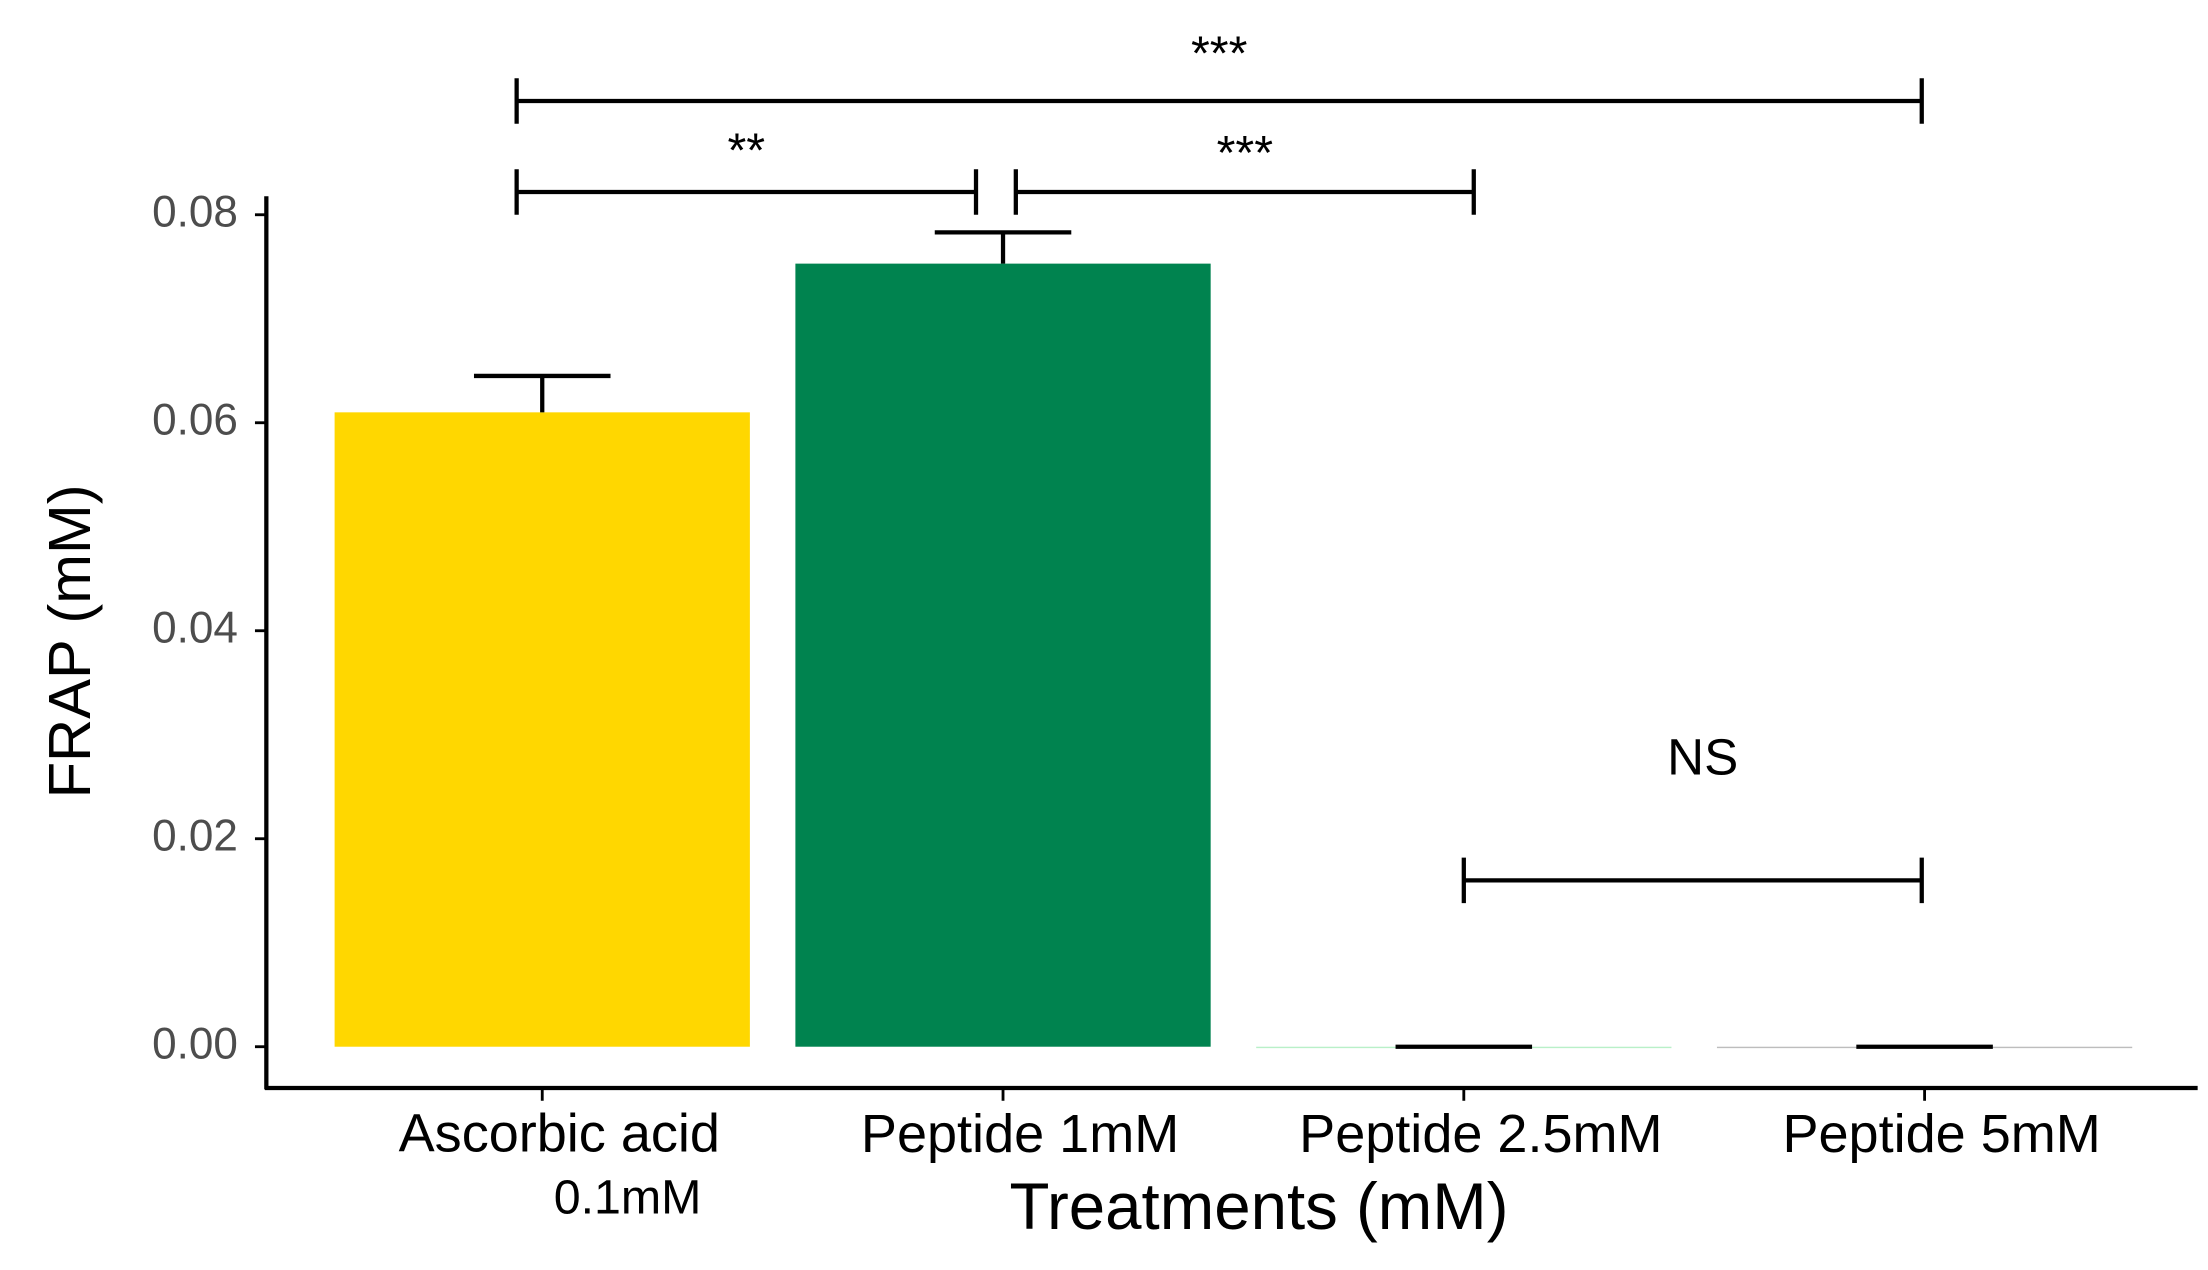 The image size is (2208, 1270). Describe the element at coordinates (195, 1043) in the screenshot. I see `y-tick-label: 0.00` at that location.